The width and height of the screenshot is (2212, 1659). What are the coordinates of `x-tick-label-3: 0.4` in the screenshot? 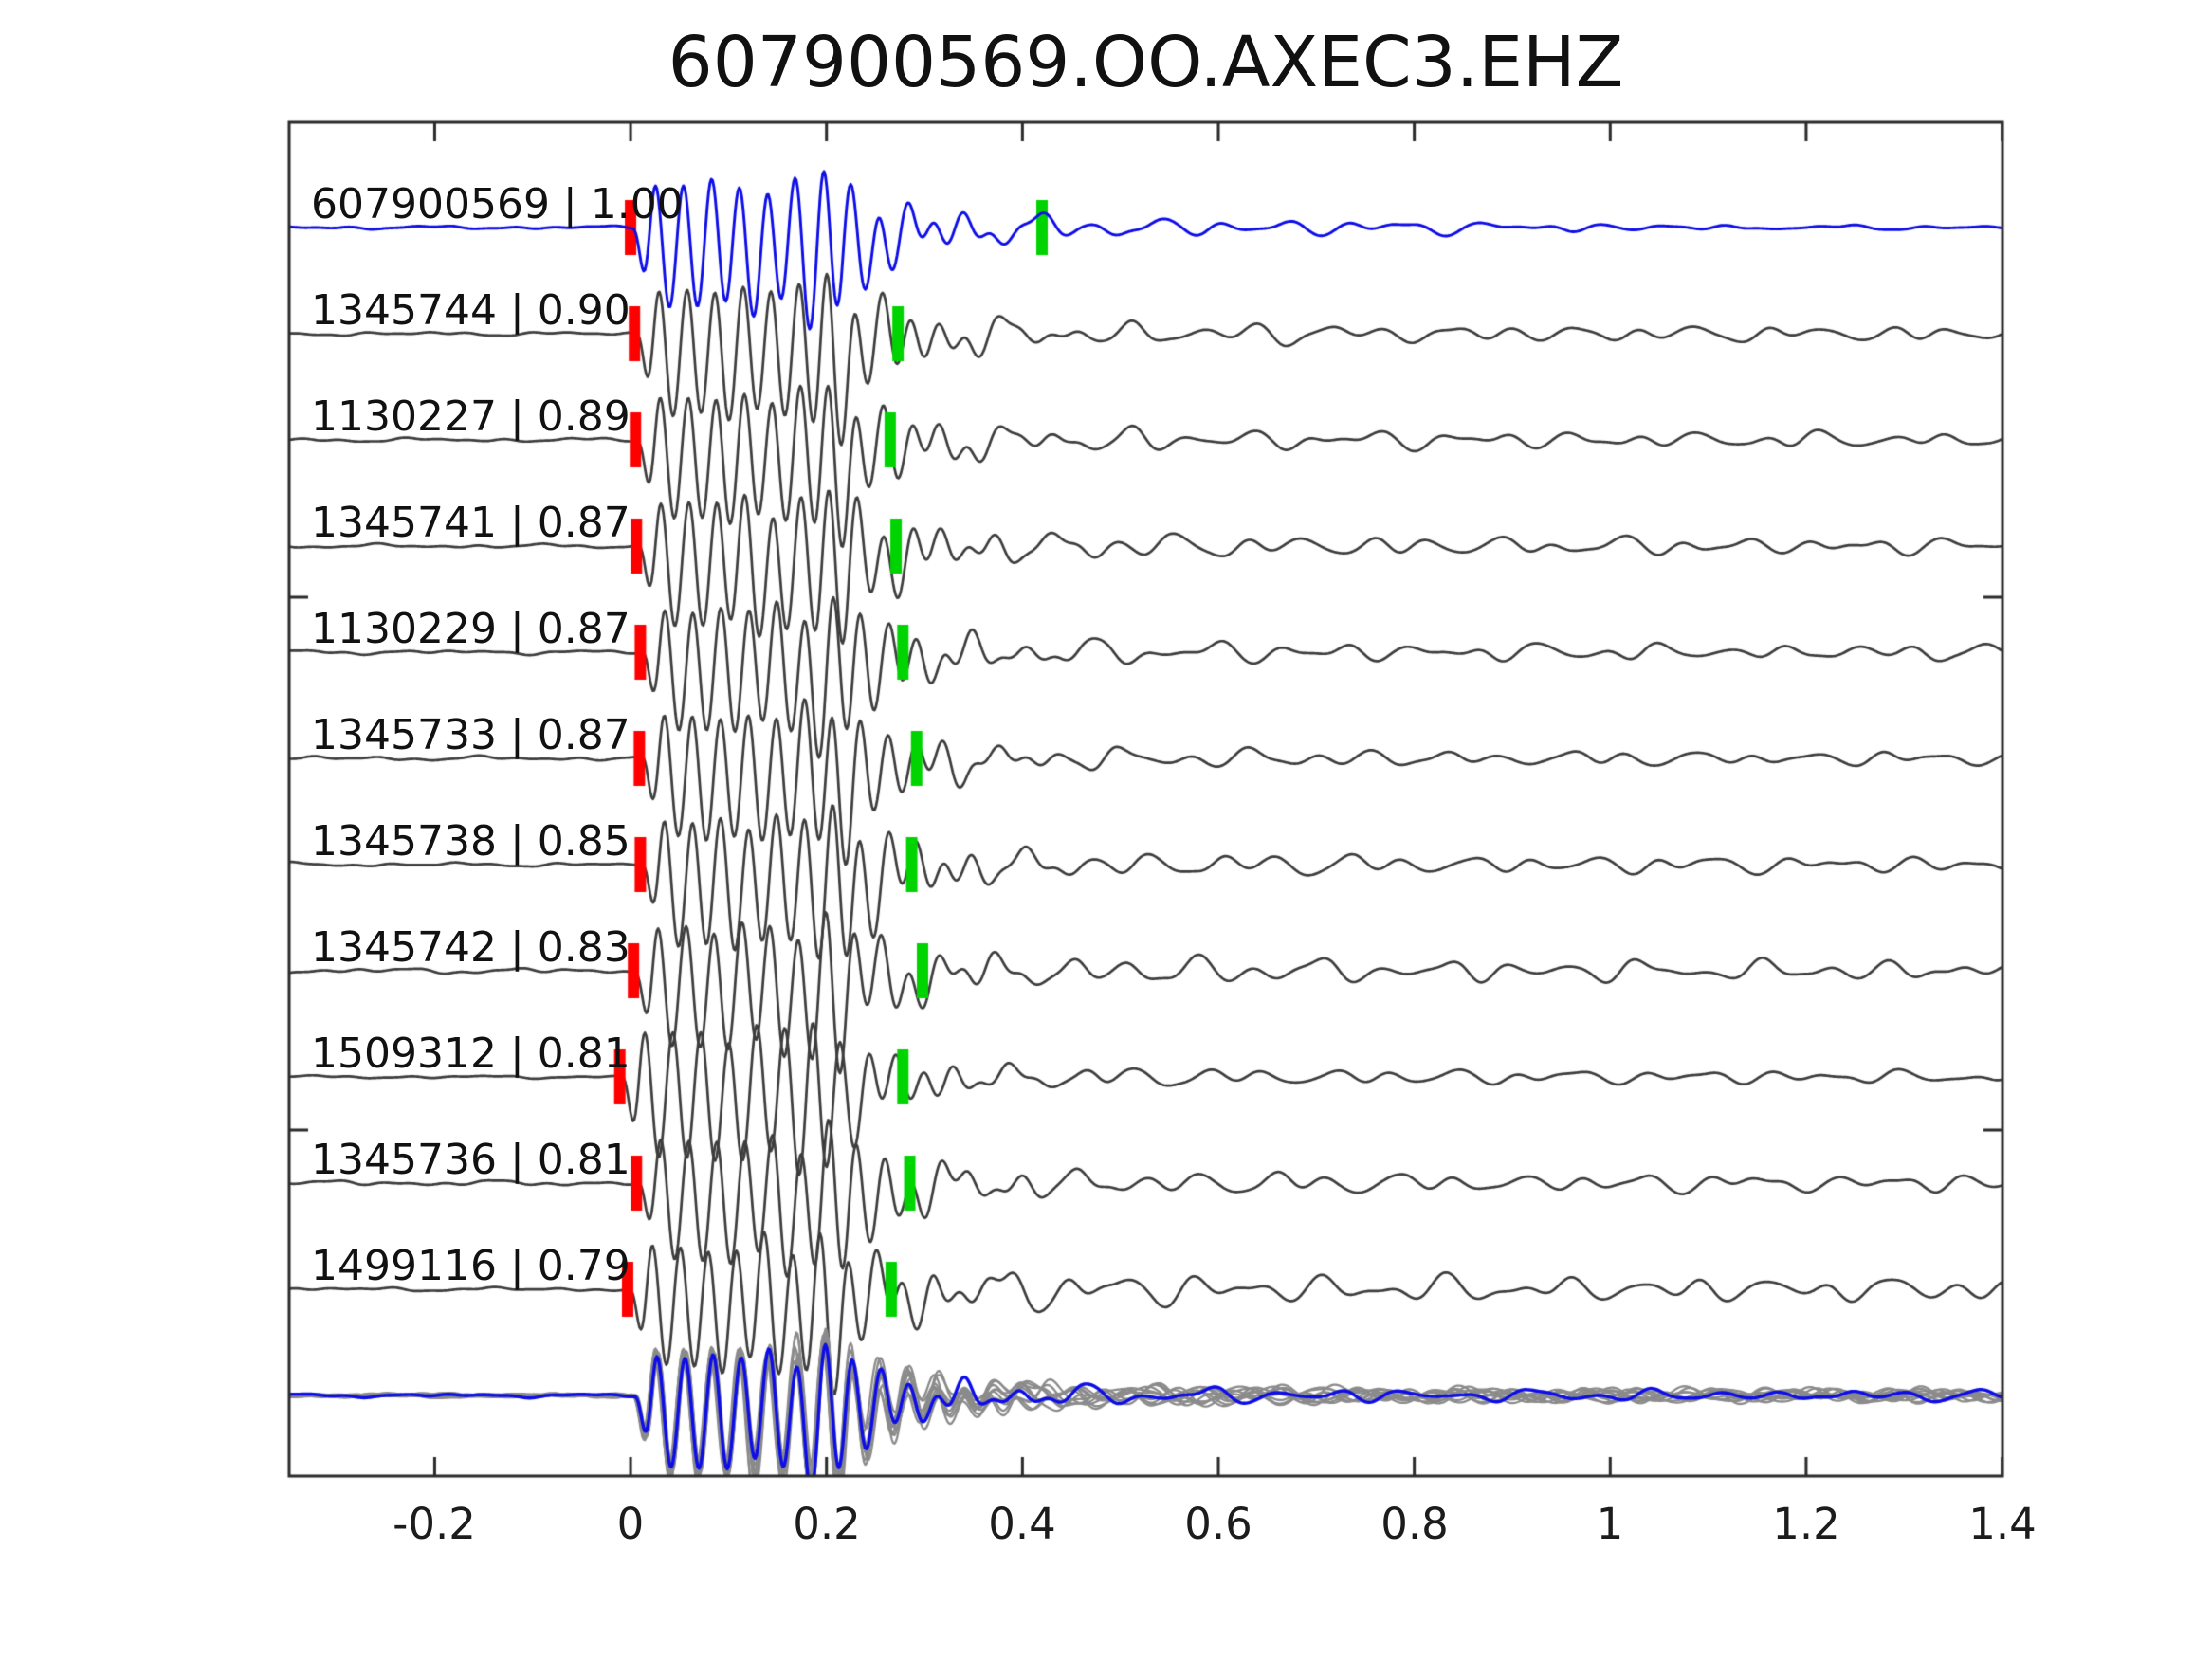 It's located at (1022, 1524).